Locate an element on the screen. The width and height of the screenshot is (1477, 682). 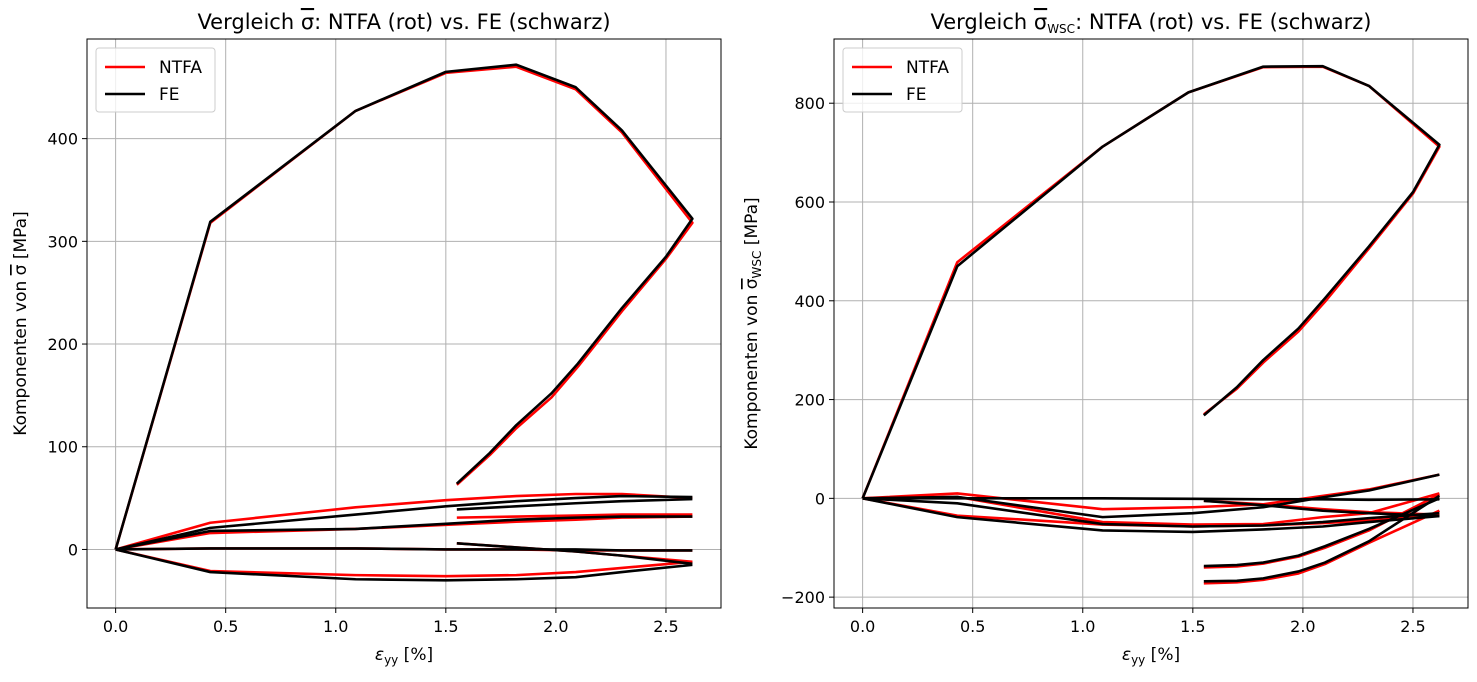
chart-2-legend-box is located at coordinates (902, 80).